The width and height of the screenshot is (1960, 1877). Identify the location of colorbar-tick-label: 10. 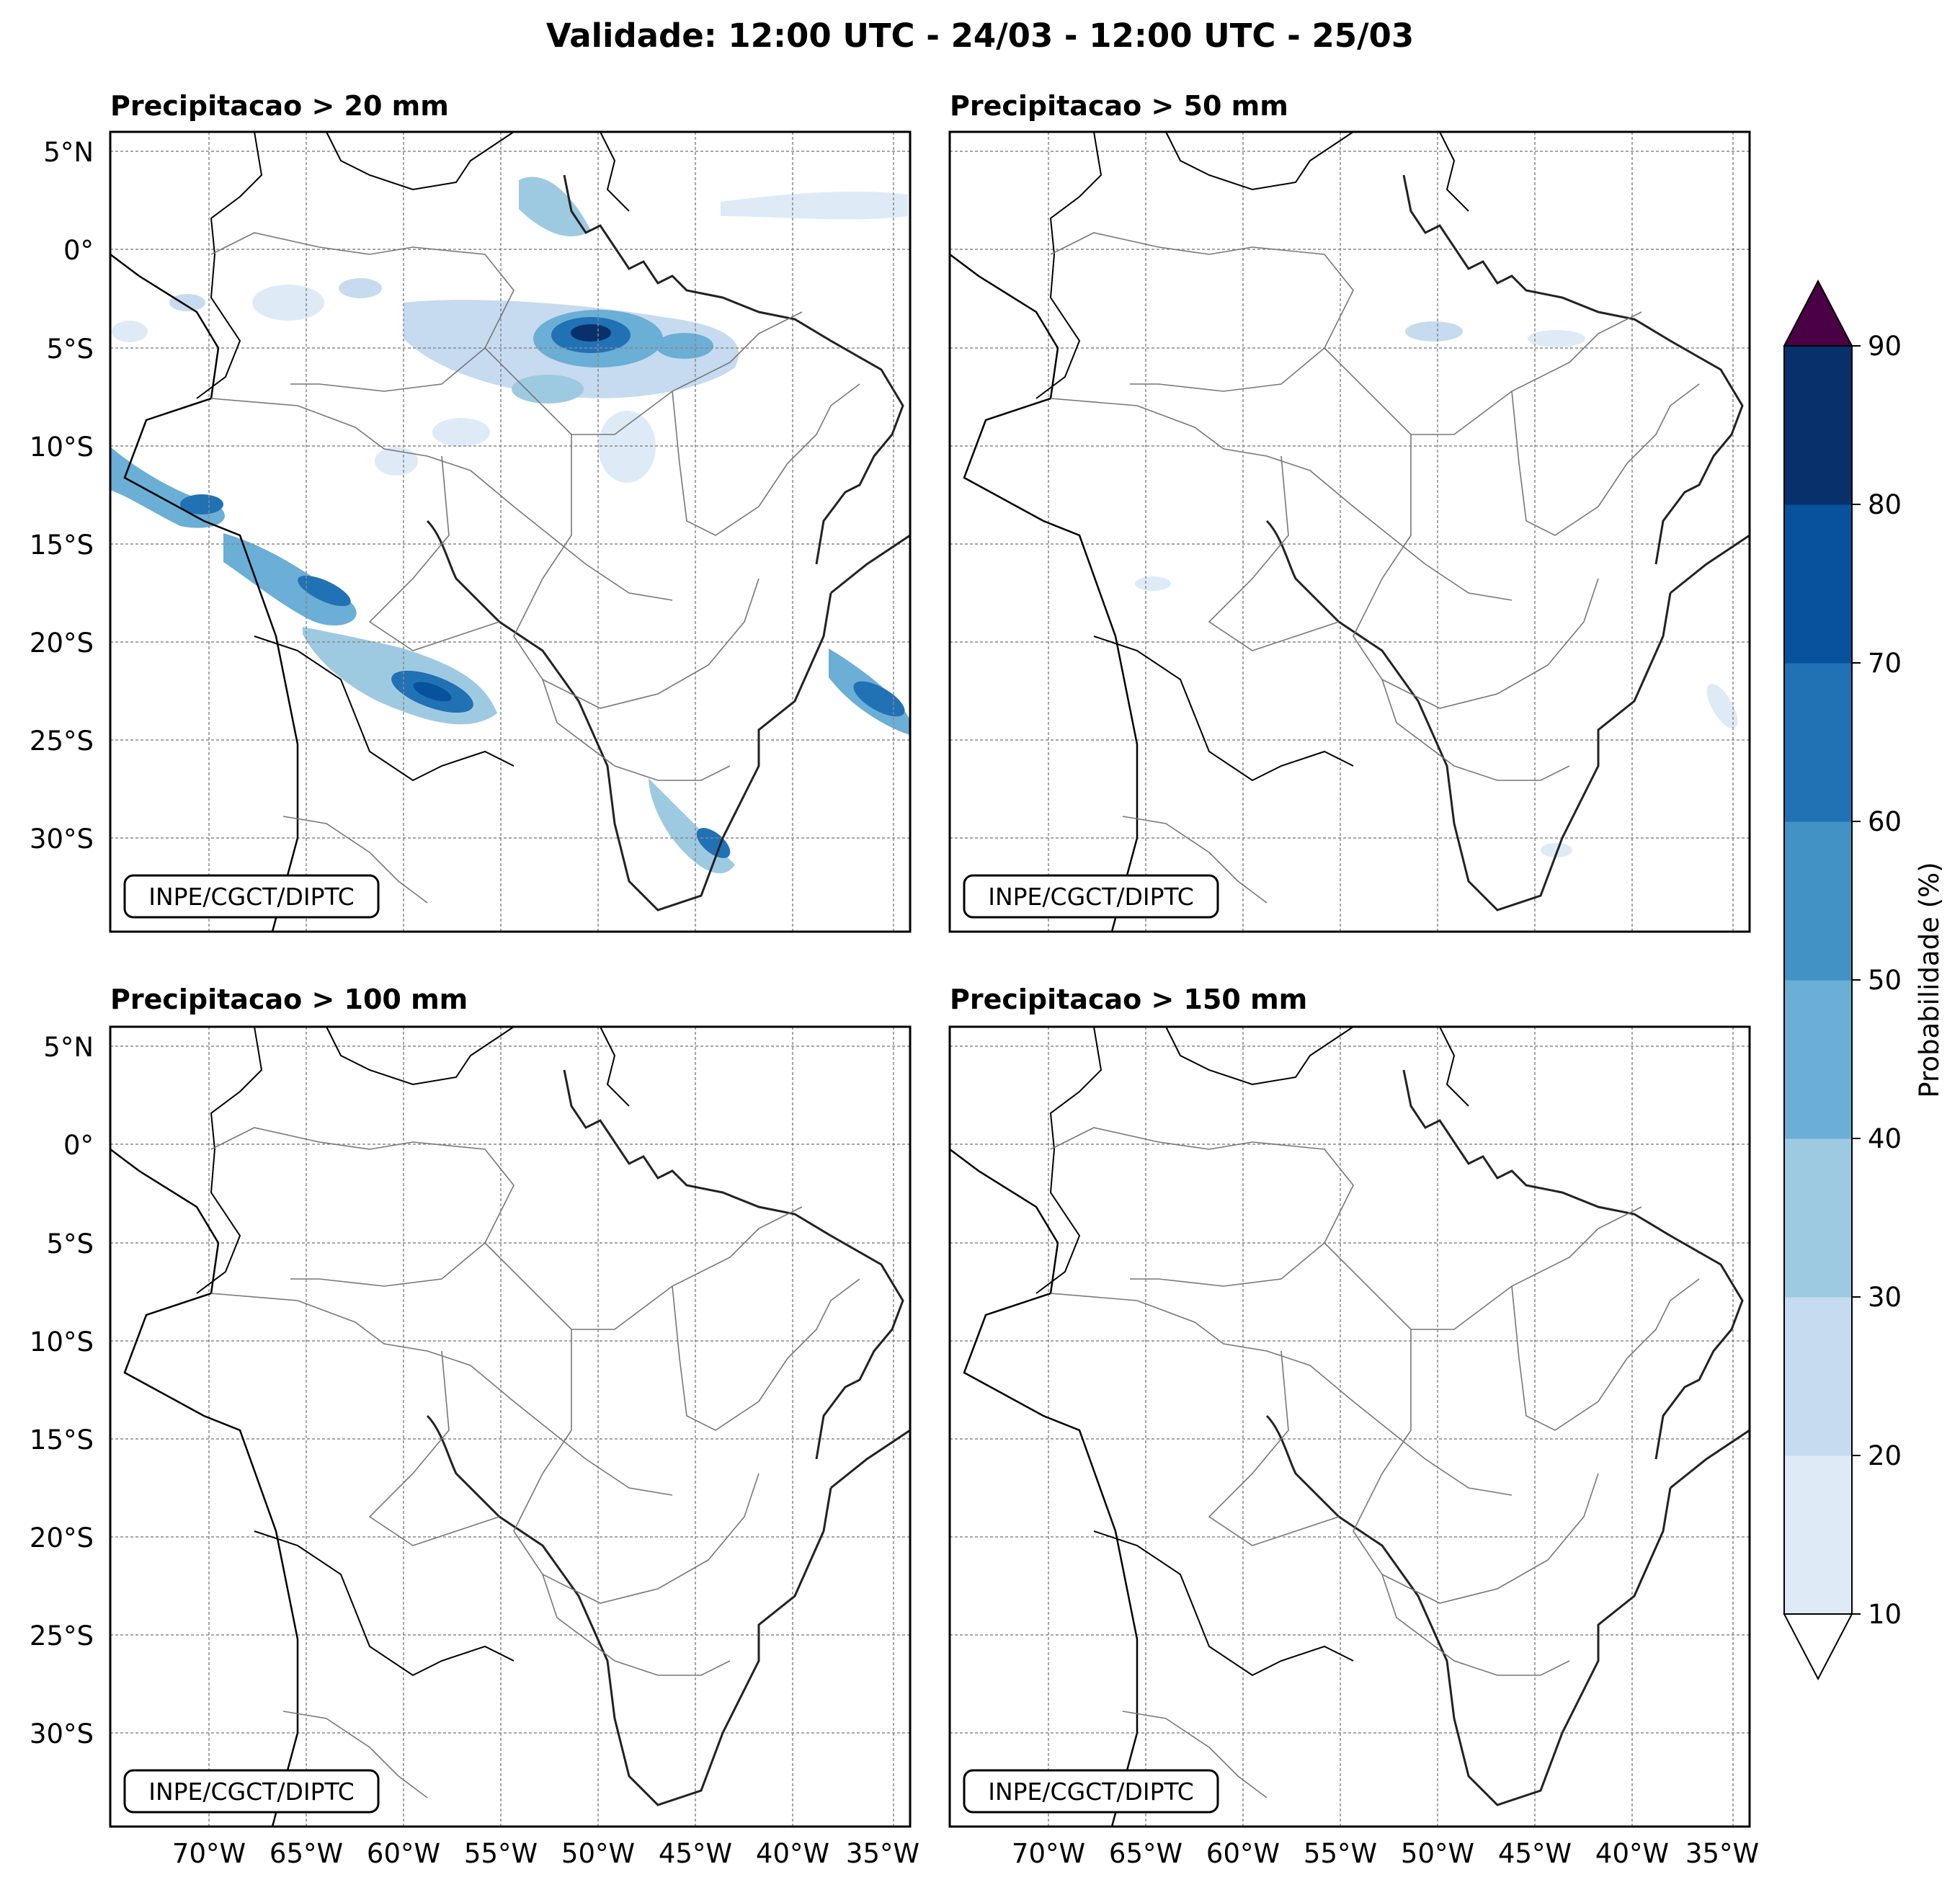
(1885, 1614).